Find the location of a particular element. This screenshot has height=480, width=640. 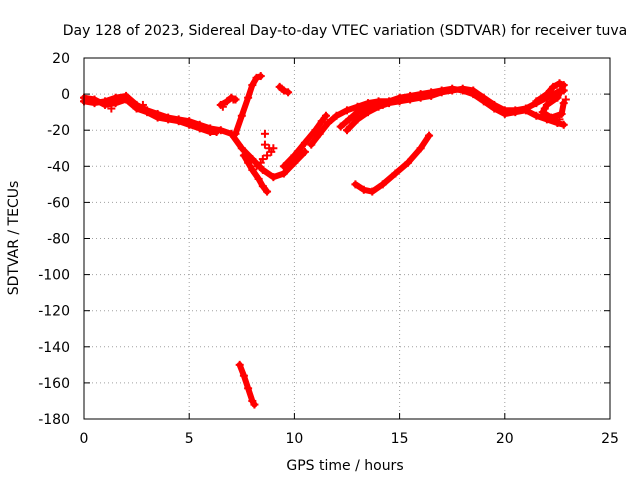

y-tick-label: -20 is located at coordinates (58, 131).